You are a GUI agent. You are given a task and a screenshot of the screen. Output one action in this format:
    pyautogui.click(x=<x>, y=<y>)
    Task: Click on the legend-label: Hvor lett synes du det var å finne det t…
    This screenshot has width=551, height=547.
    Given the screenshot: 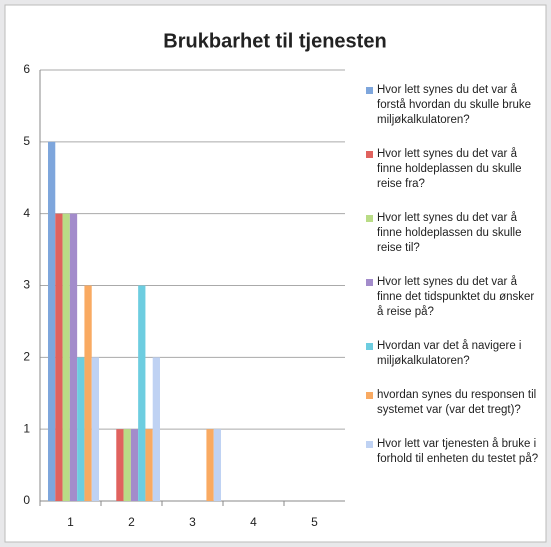 What is the action you would take?
    pyautogui.click(x=456, y=297)
    